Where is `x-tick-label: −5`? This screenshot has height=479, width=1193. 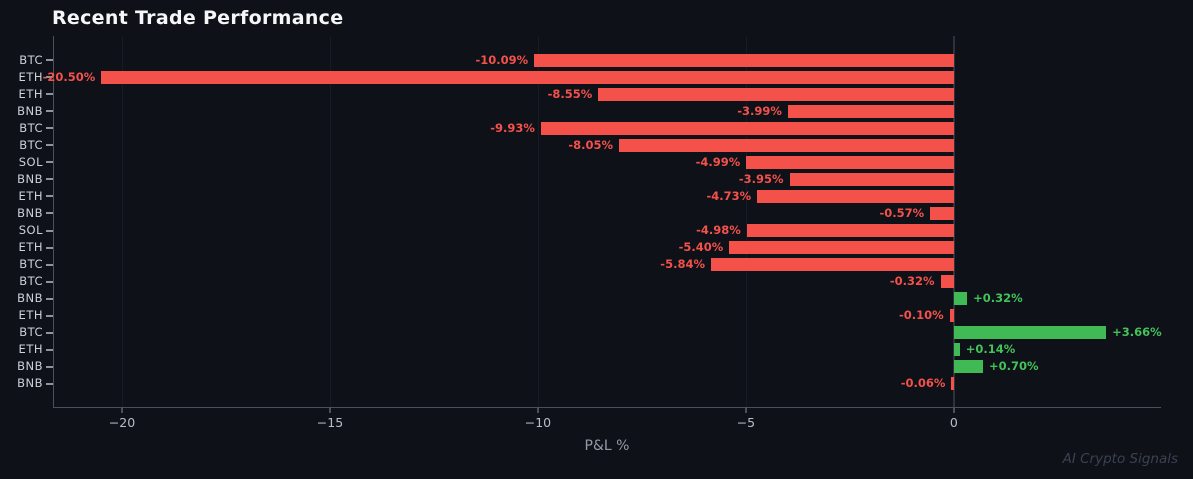
x-tick-label: −5 is located at coordinates (746, 422).